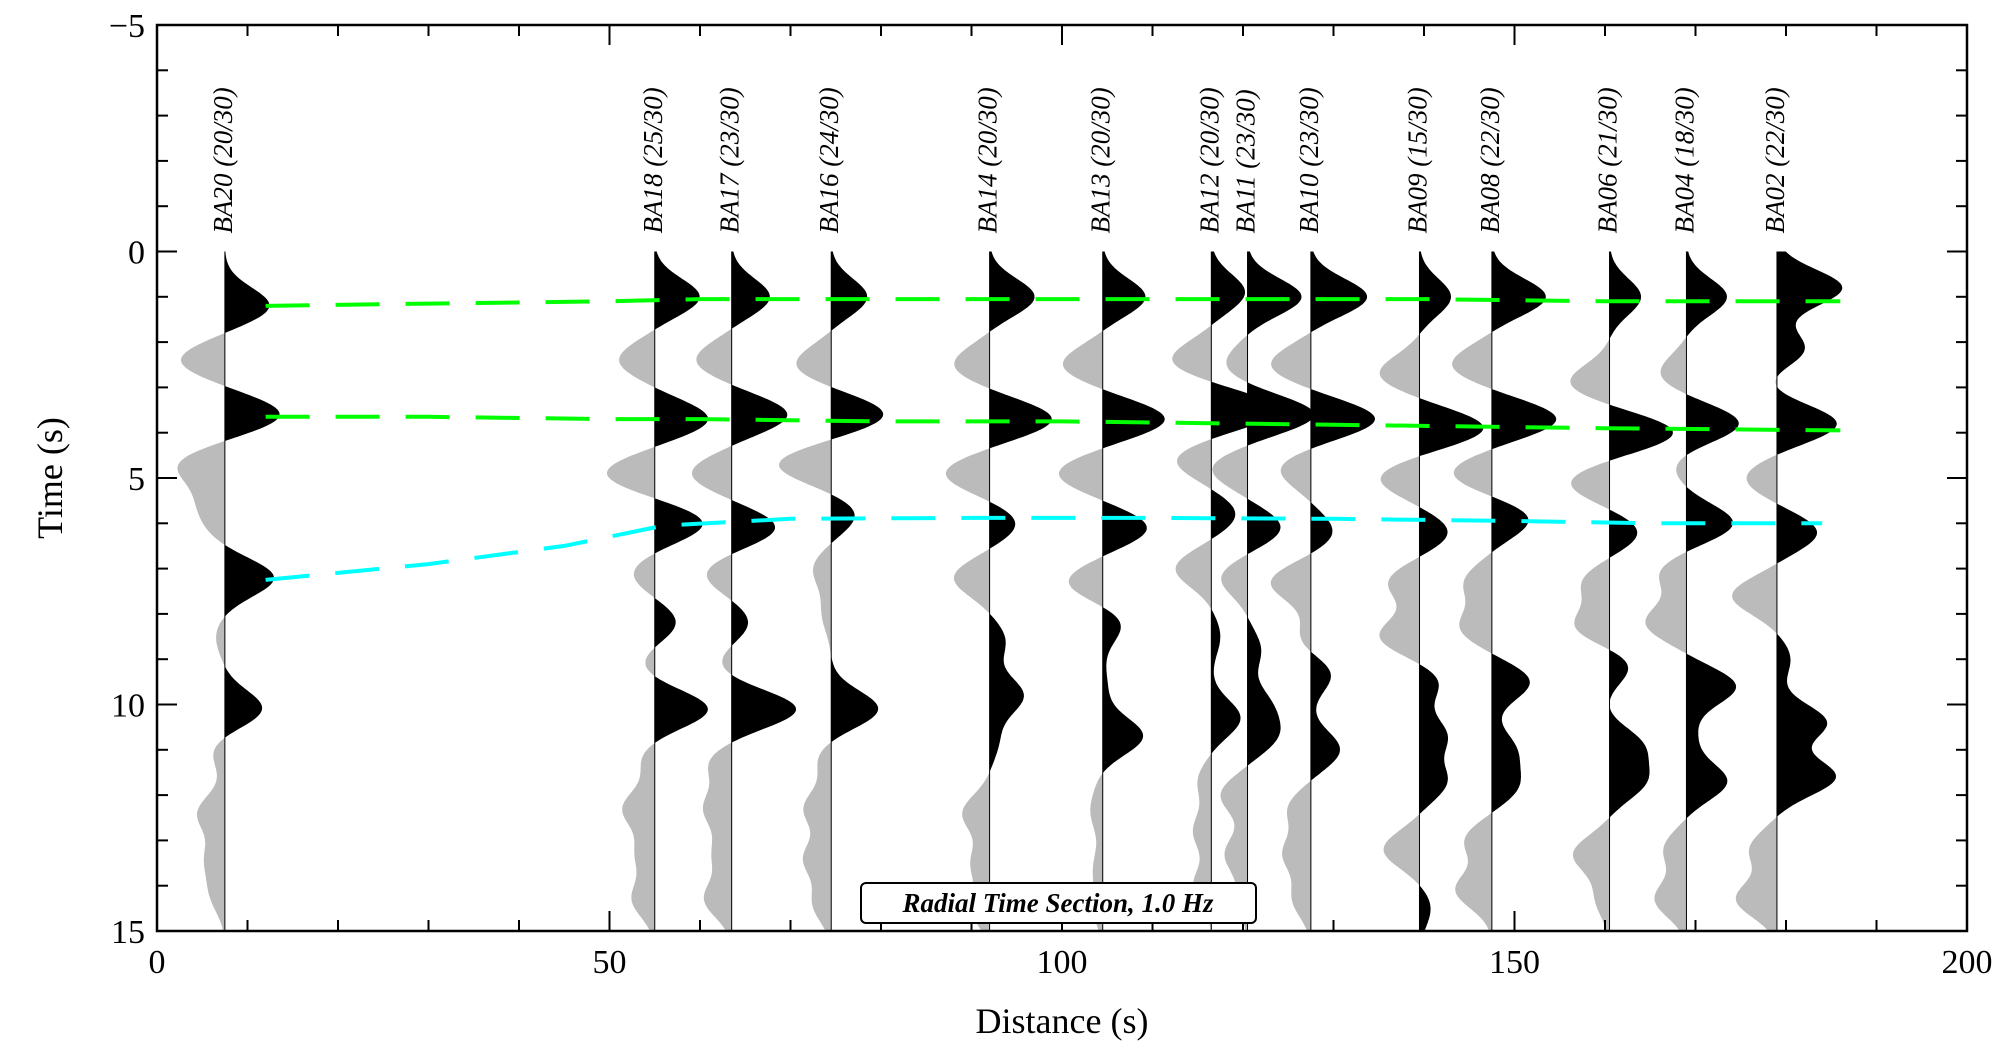  Describe the element at coordinates (730, 160) in the screenshot. I see `station-label: BA17 (23/30)` at that location.